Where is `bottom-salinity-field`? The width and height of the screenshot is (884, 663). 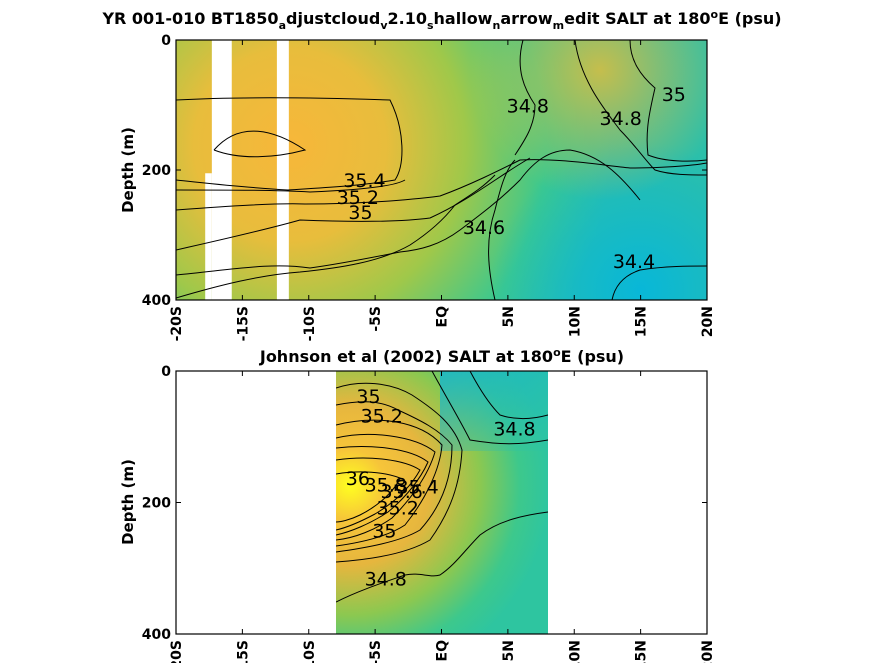 bottom-salinity-field is located at coordinates (442, 502).